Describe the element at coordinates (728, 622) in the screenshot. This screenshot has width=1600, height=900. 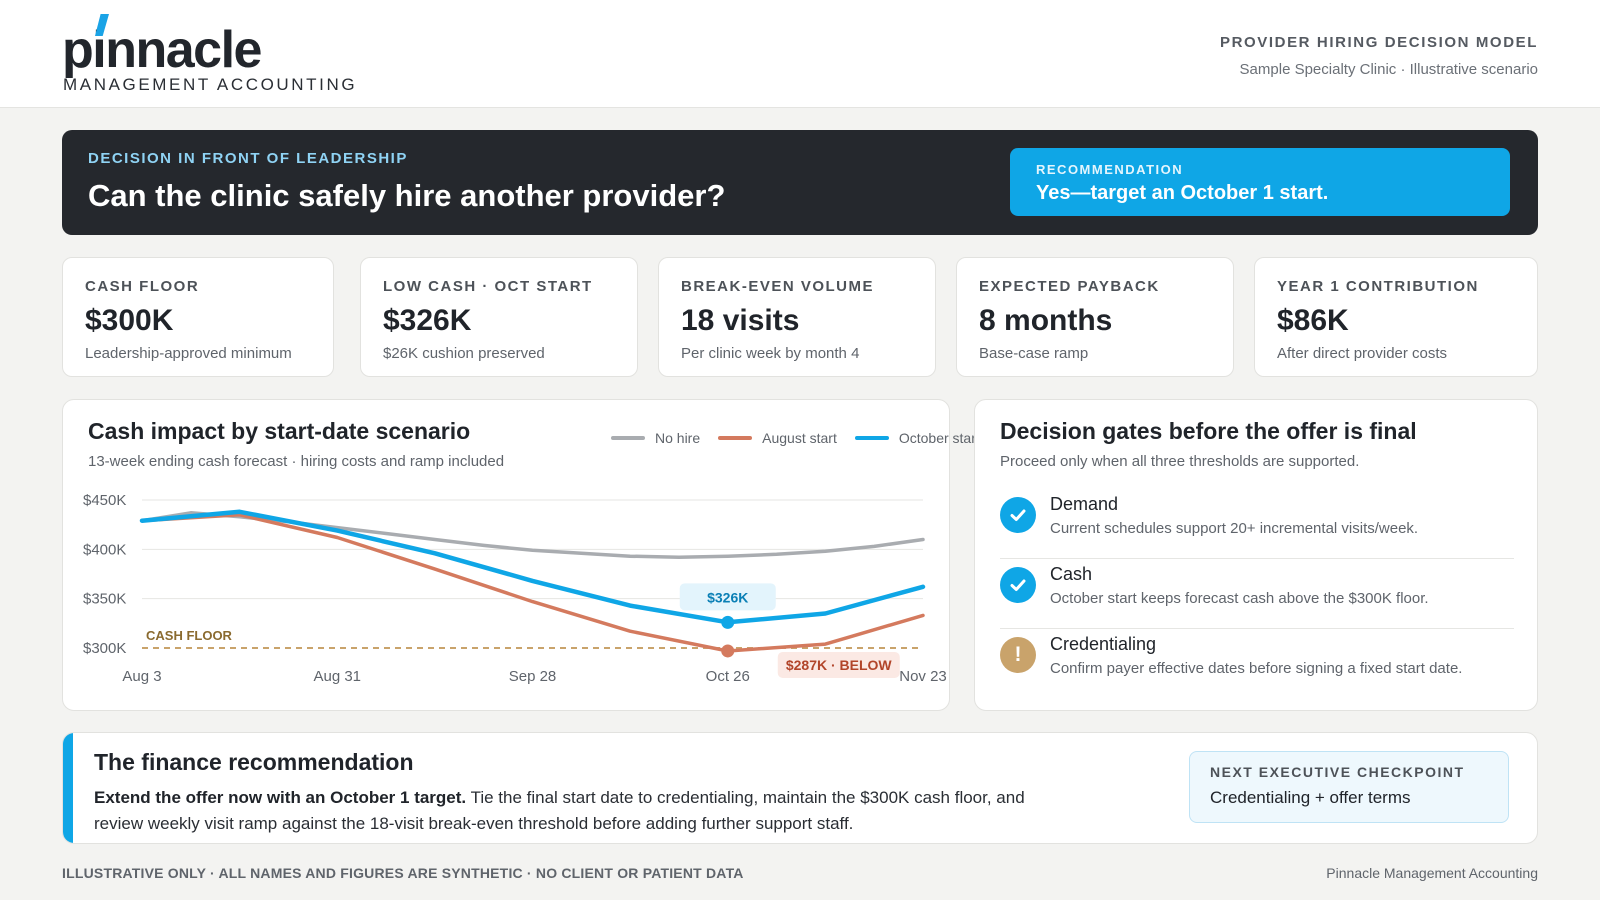
I see `low-point-october` at that location.